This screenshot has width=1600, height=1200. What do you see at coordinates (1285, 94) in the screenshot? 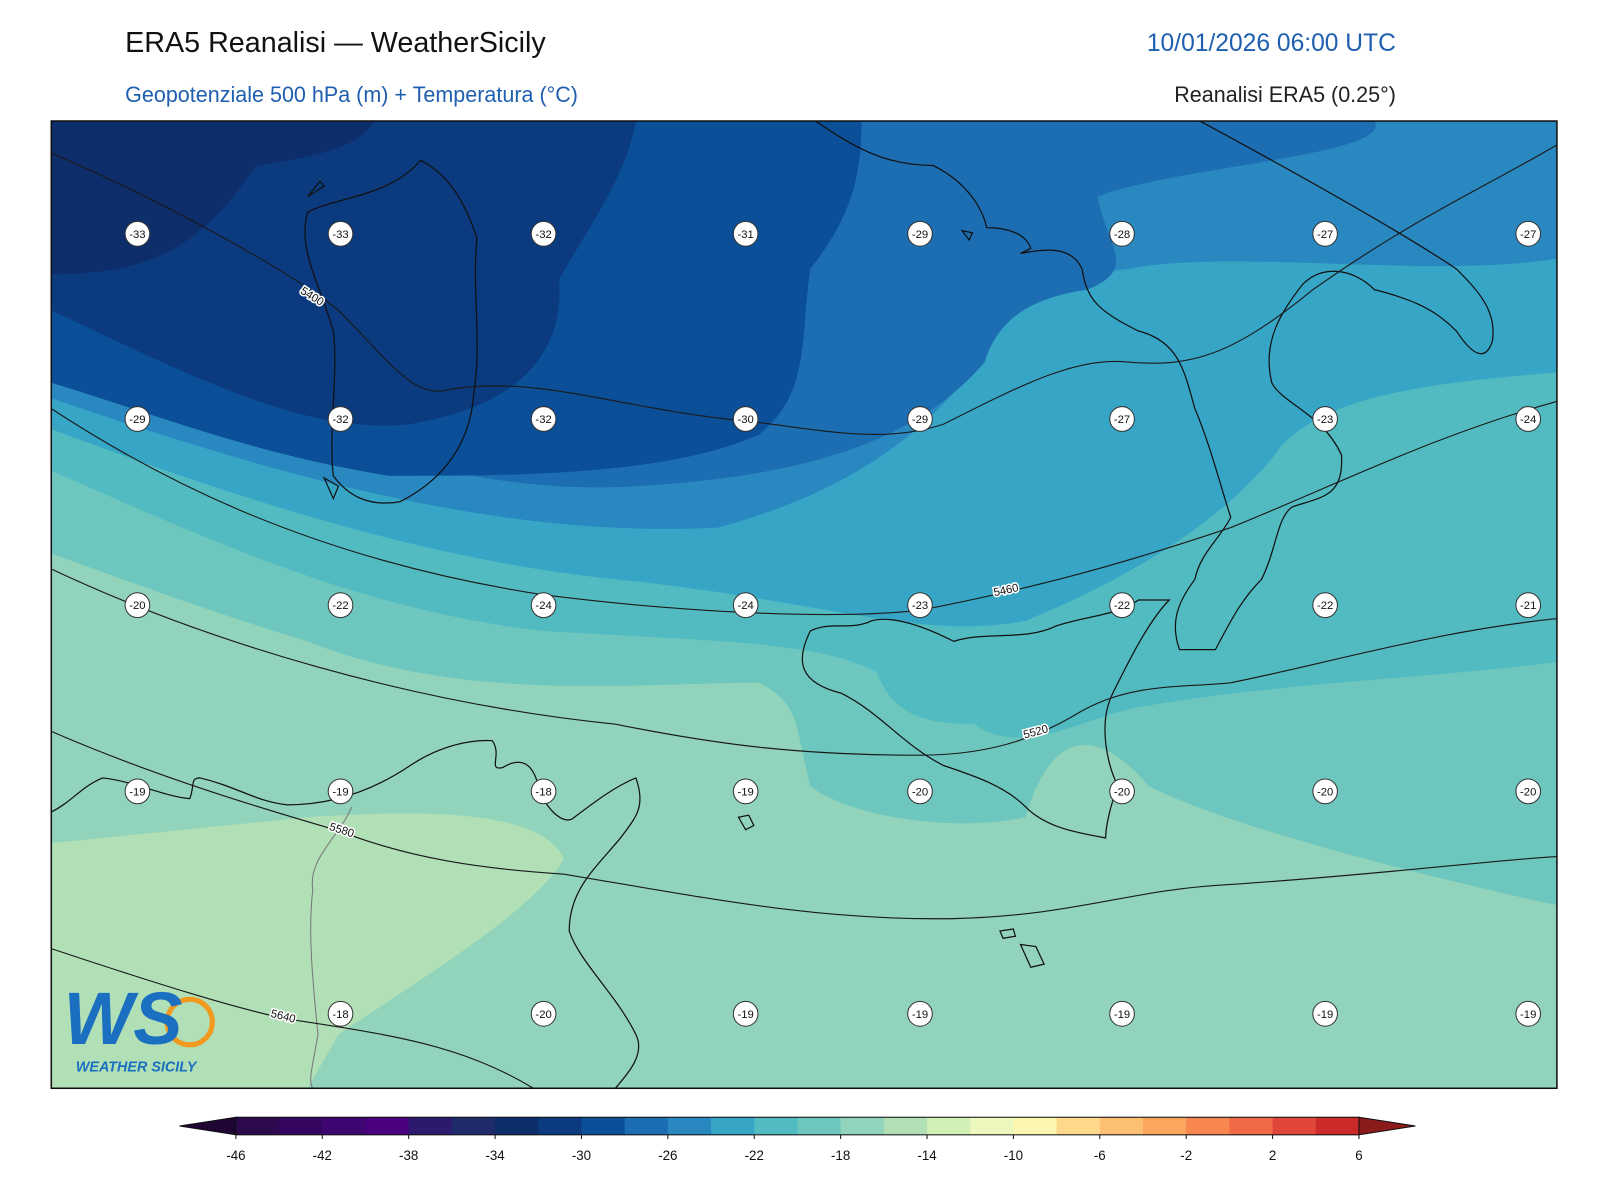
I see `source: Reanalisi ERA5 (0.25°)` at bounding box center [1285, 94].